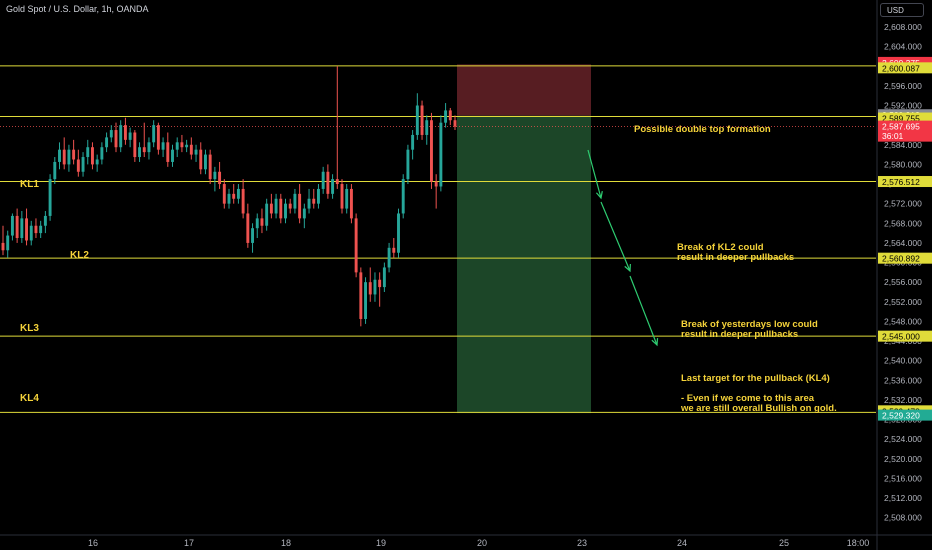 This screenshot has height=550, width=932. I want to click on y-tick-label: 2,520.000, so click(903, 459).